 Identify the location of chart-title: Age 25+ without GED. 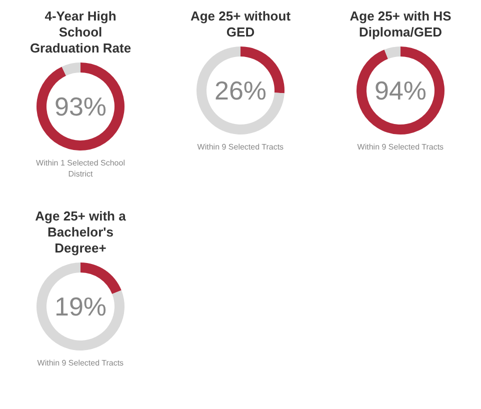
(241, 24).